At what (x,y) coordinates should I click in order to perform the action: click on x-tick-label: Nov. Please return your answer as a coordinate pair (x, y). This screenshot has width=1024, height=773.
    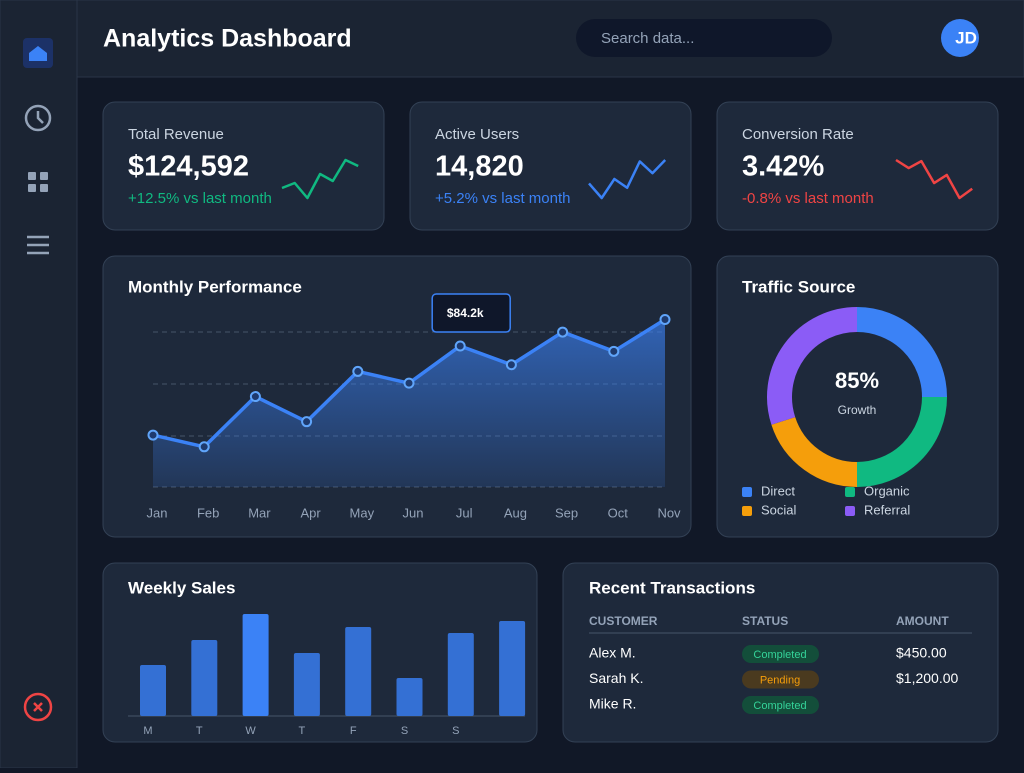
    Looking at the image, I should click on (669, 512).